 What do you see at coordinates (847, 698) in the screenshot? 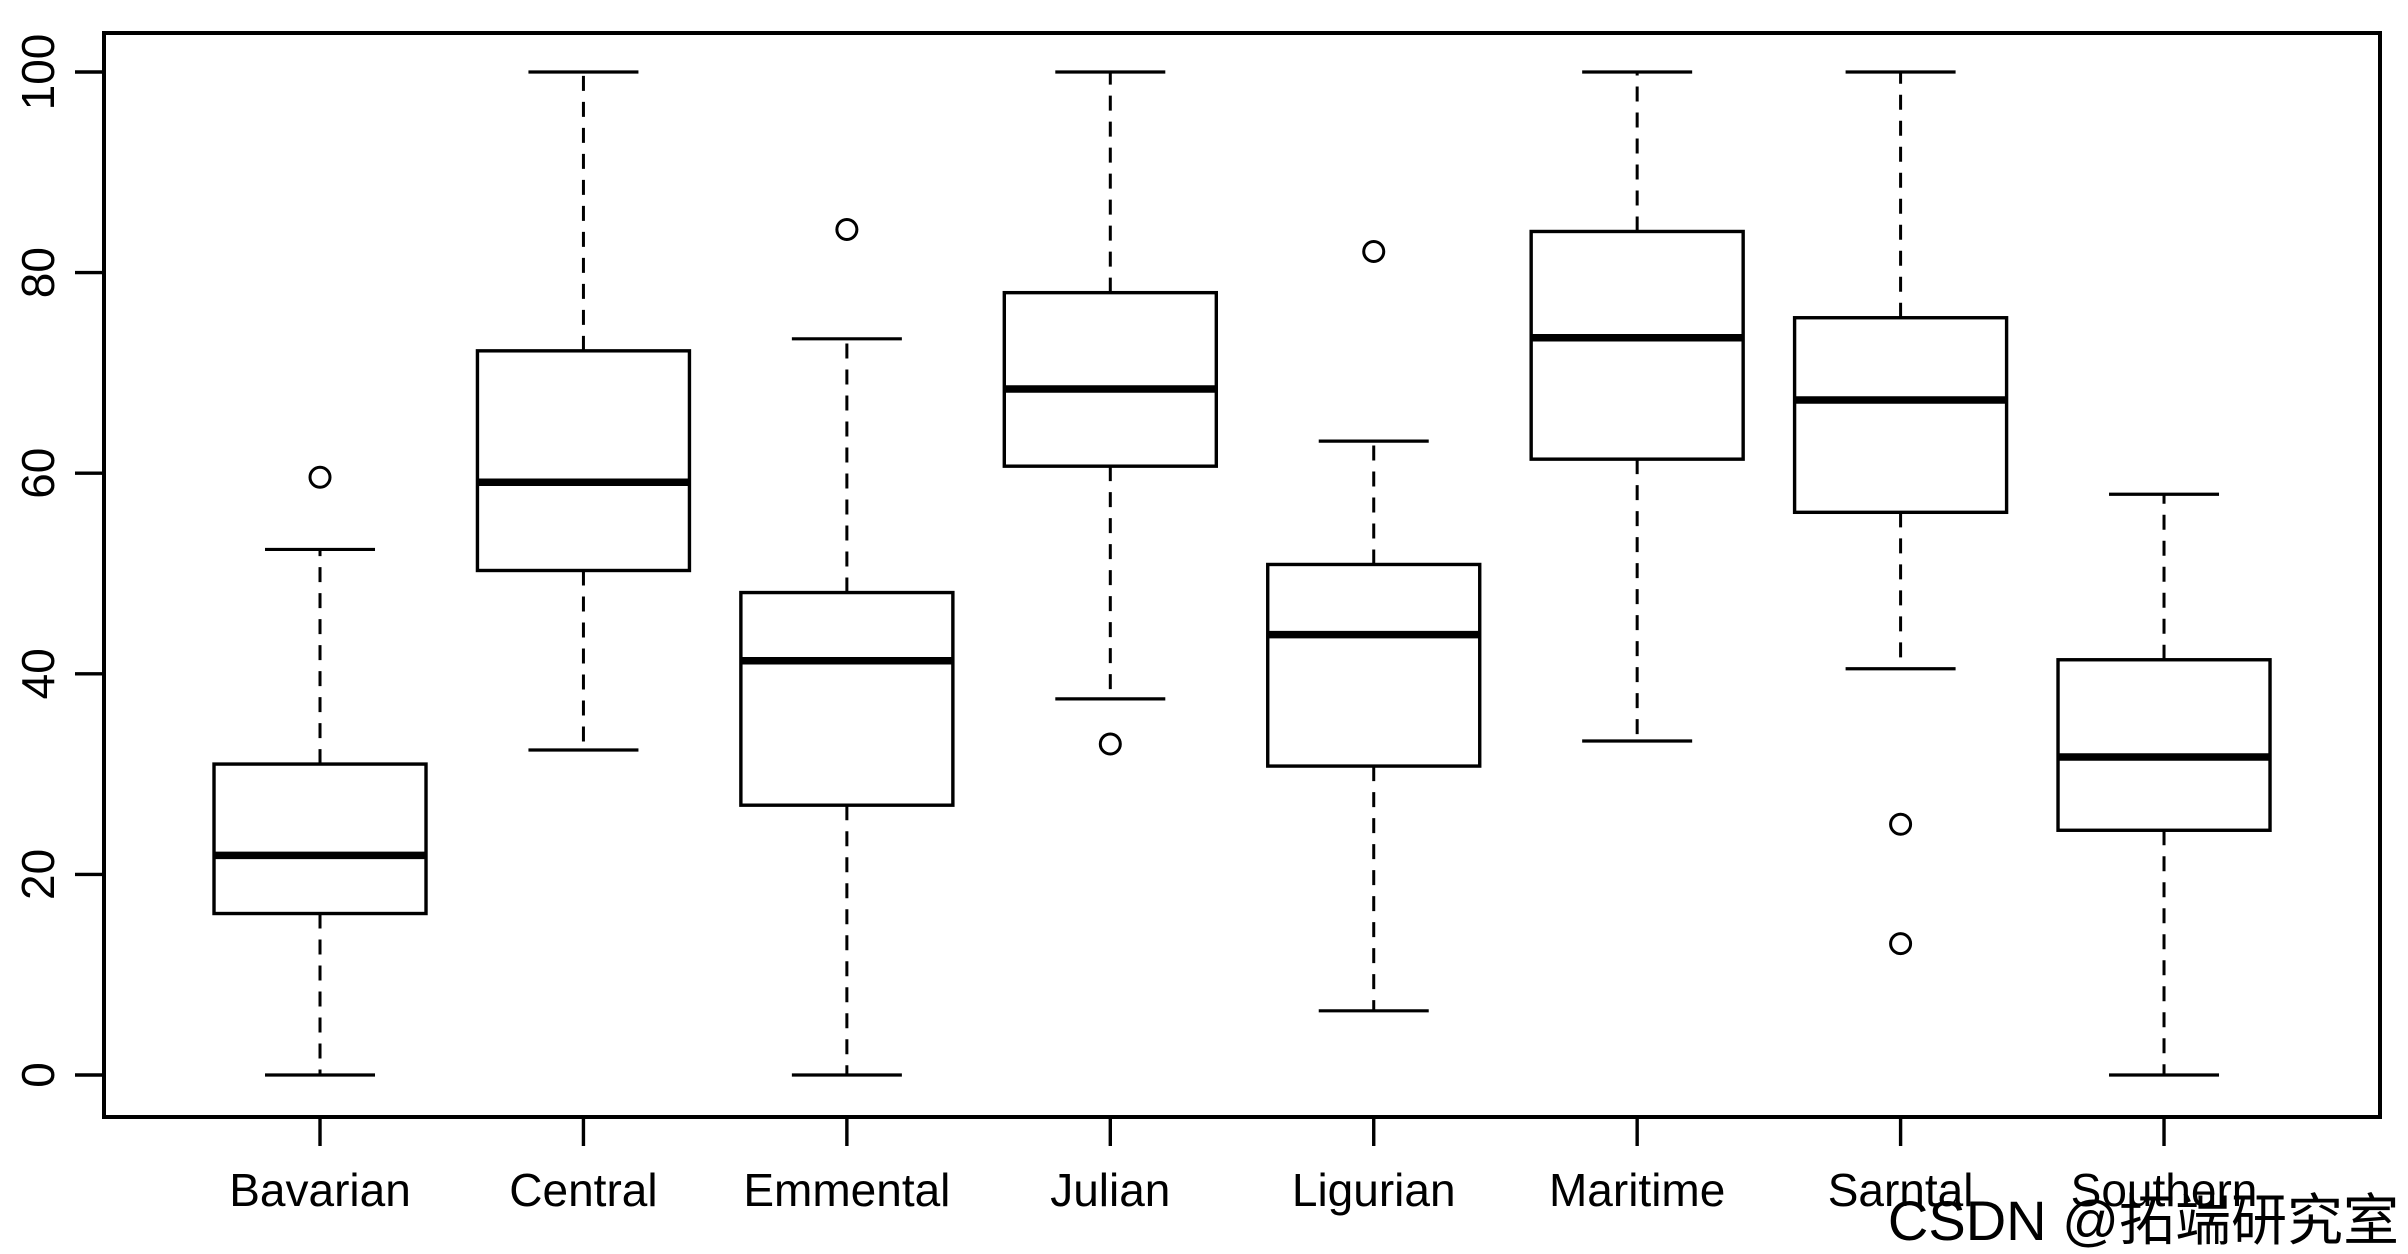
I see `box-emmental-iqr` at bounding box center [847, 698].